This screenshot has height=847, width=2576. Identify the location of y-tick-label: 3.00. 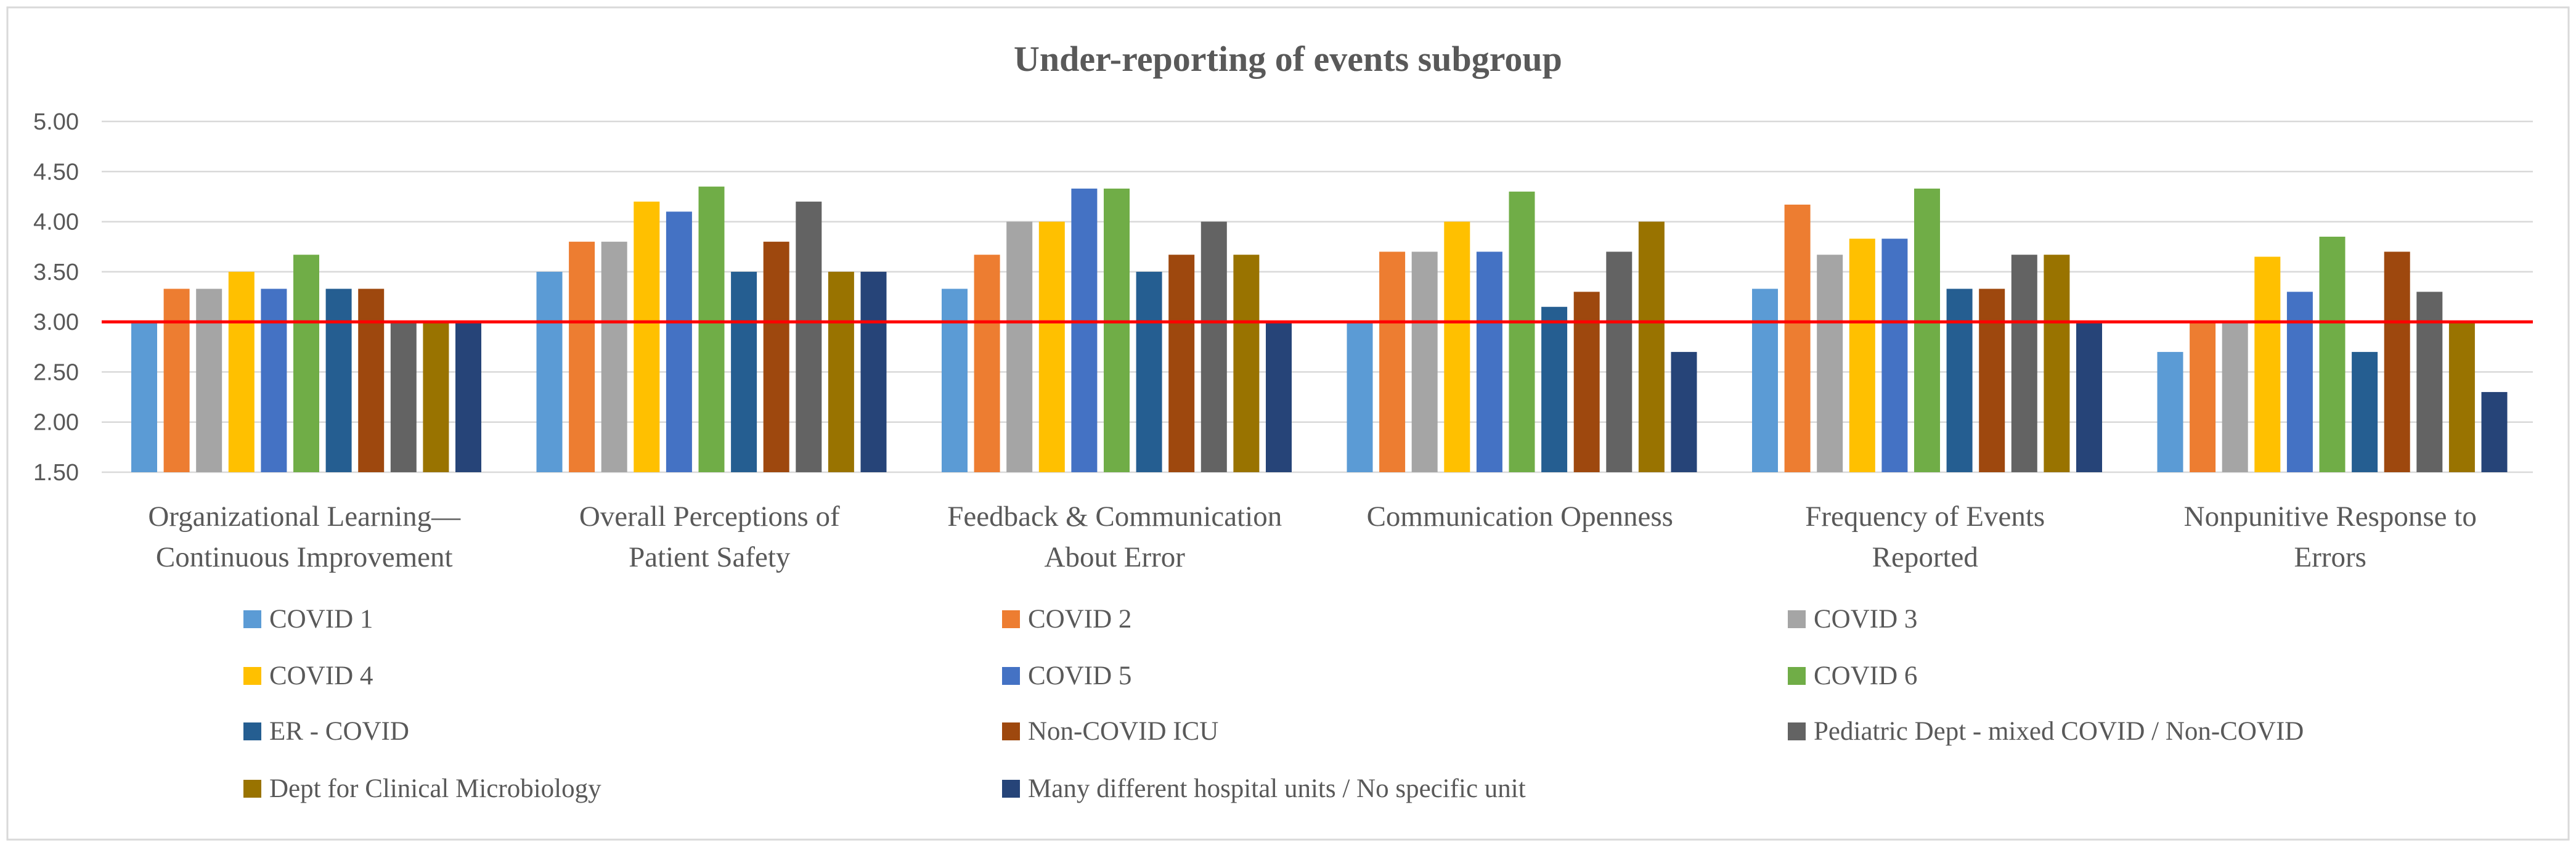
(56, 322).